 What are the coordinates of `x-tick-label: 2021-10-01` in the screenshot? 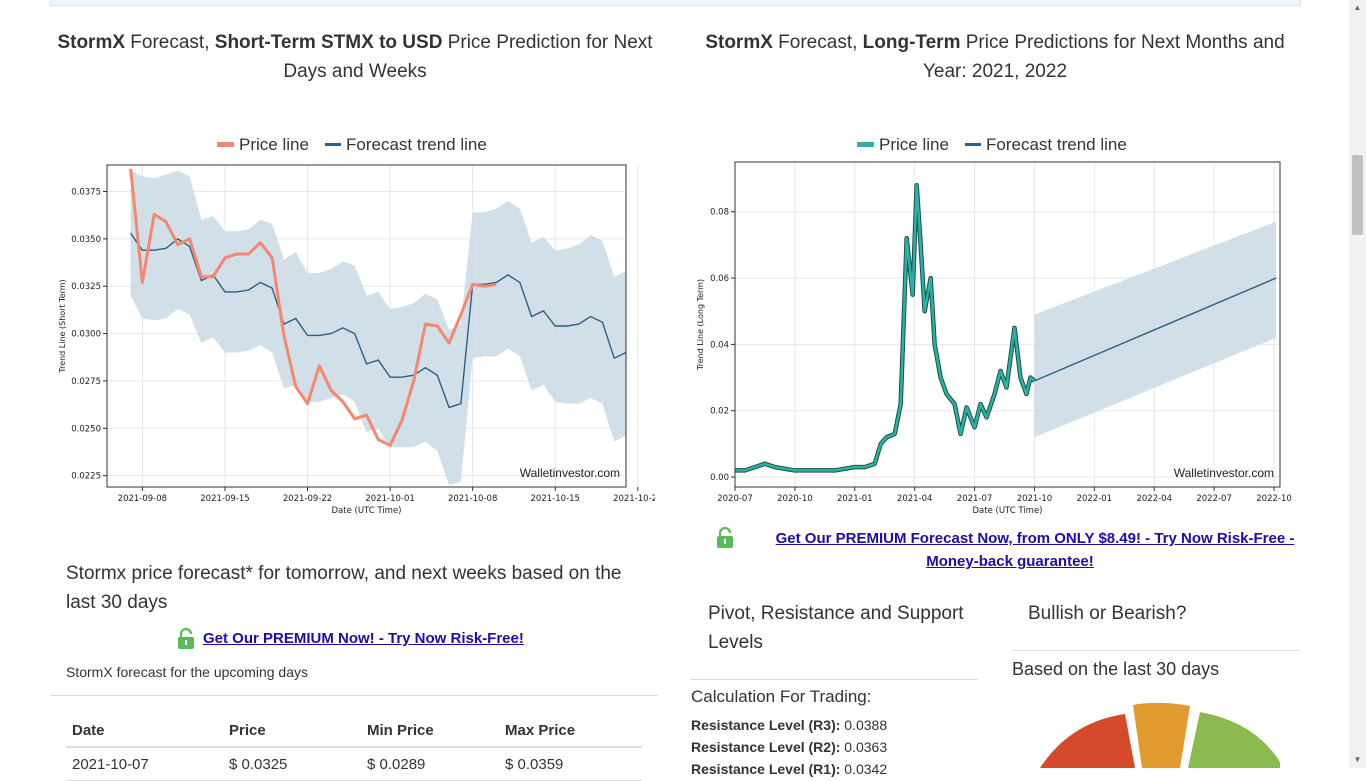 It's located at (389, 499).